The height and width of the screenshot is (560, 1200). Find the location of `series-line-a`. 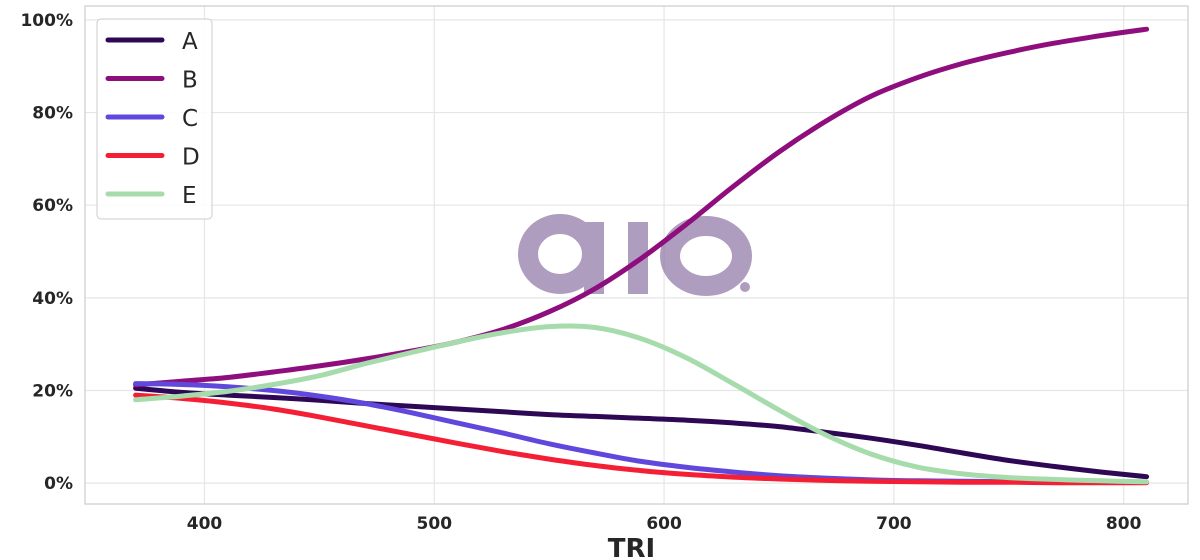

series-line-a is located at coordinates (641, 432).